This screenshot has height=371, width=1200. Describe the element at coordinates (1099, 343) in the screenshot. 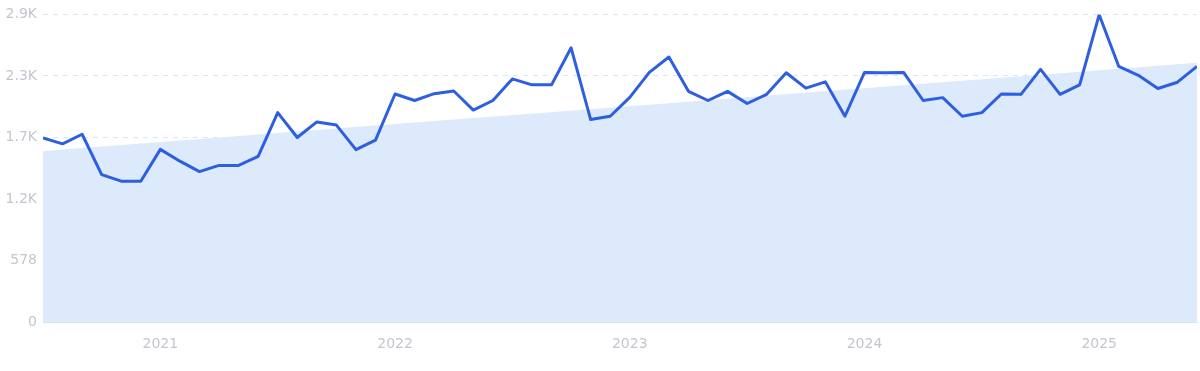

I see `x-tick-label: 2025` at that location.